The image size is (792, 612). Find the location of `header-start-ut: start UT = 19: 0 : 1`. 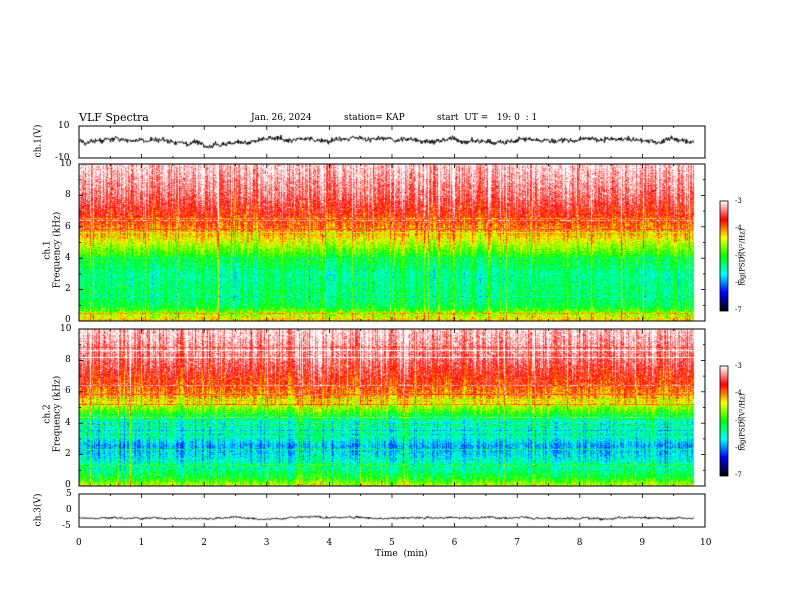

header-start-ut: start UT = 19: 0 : 1 is located at coordinates (487, 118).